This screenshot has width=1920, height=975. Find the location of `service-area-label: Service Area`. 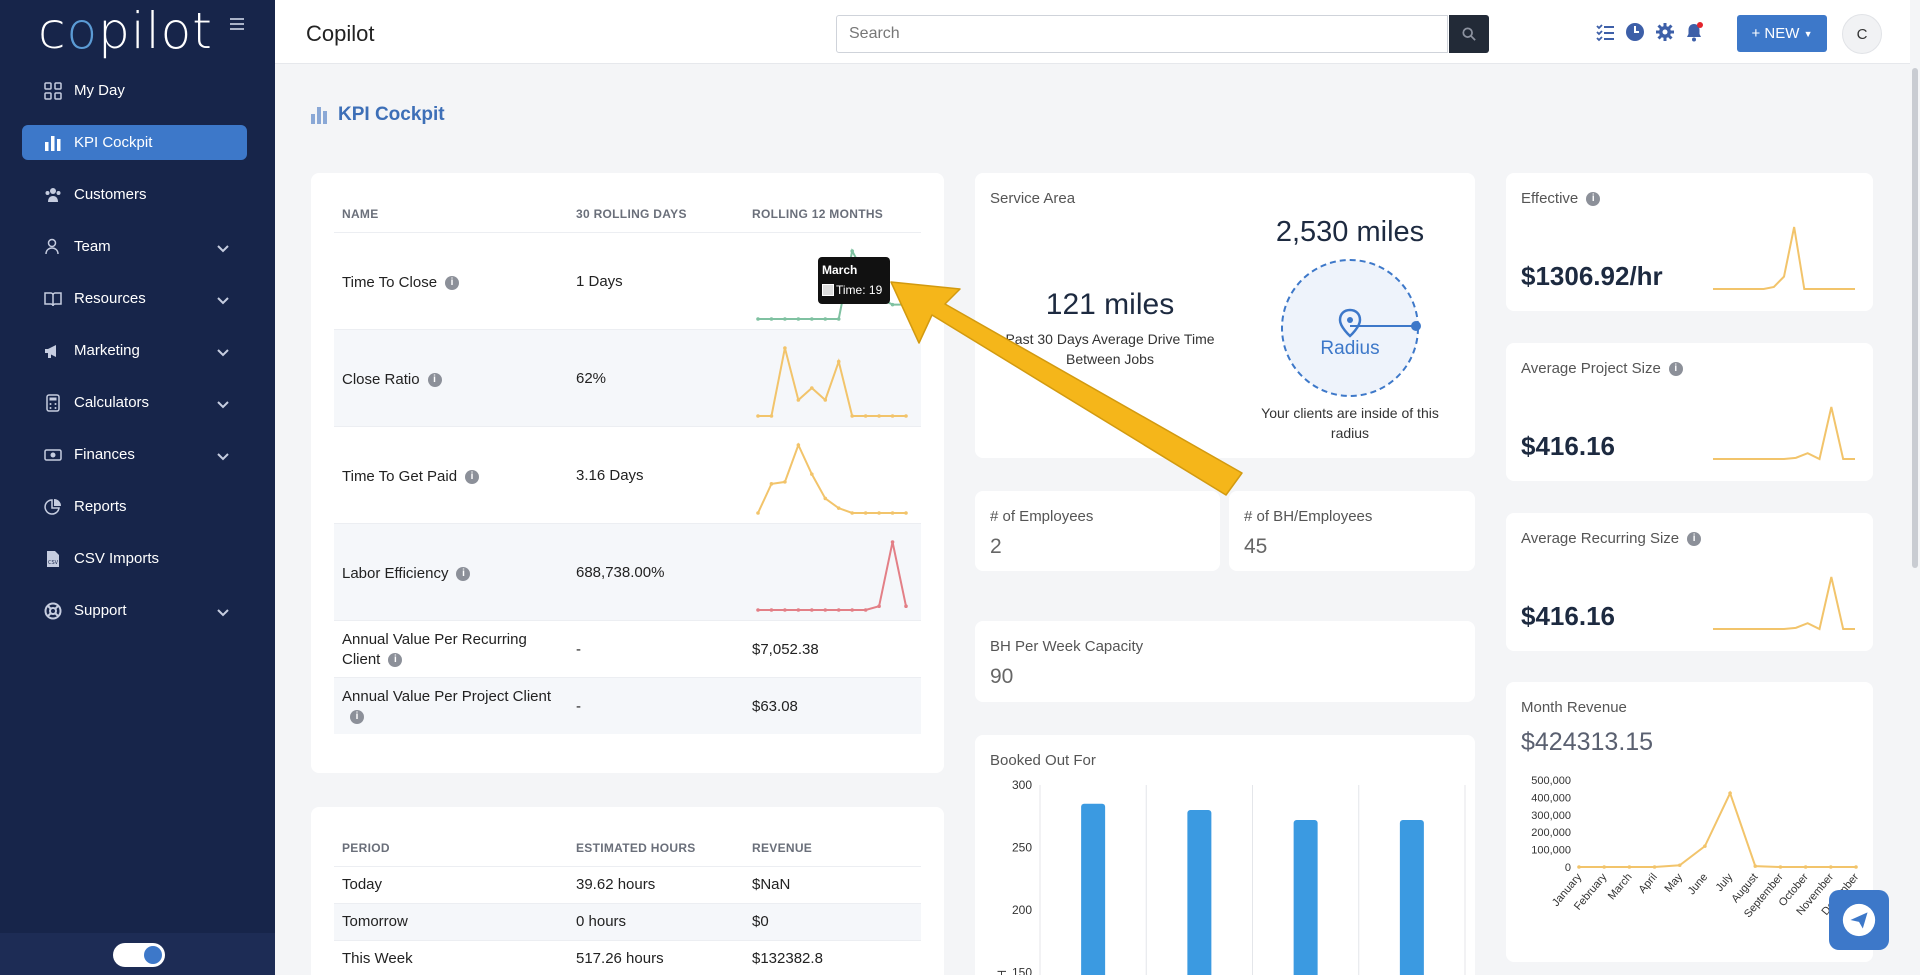

service-area-label: Service Area is located at coordinates (1033, 198).